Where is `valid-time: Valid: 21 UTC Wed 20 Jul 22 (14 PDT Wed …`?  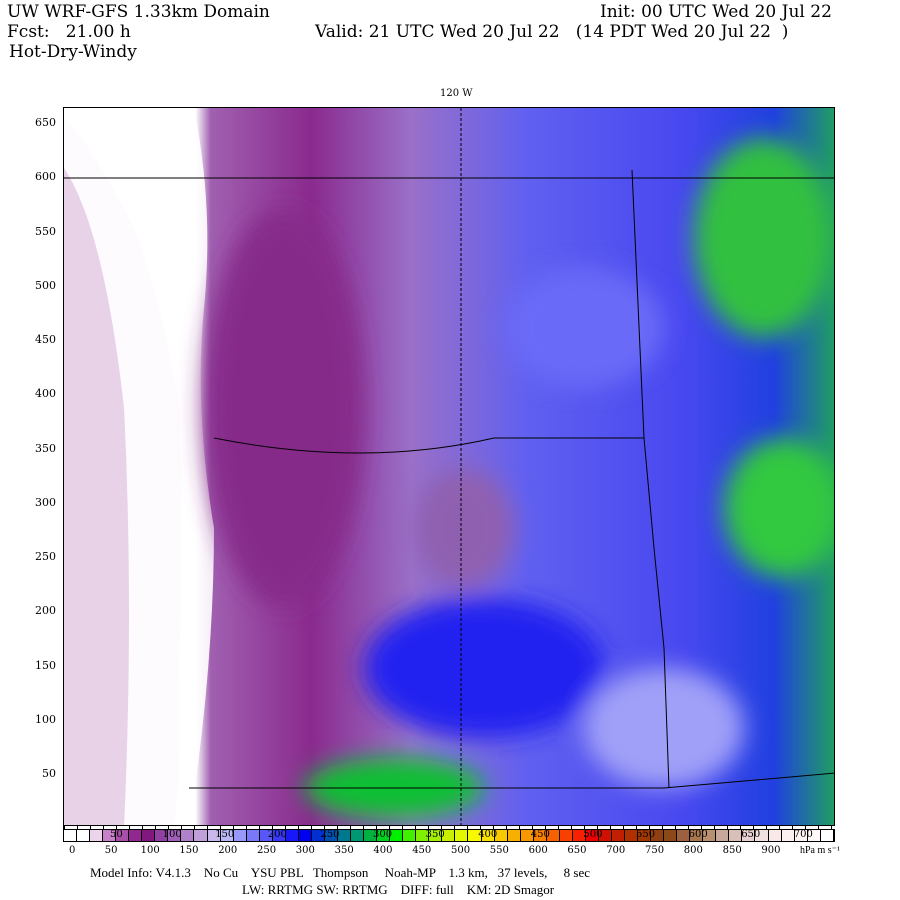
valid-time: Valid: 21 UTC Wed 20 Jul 22 (14 PDT Wed … is located at coordinates (552, 32).